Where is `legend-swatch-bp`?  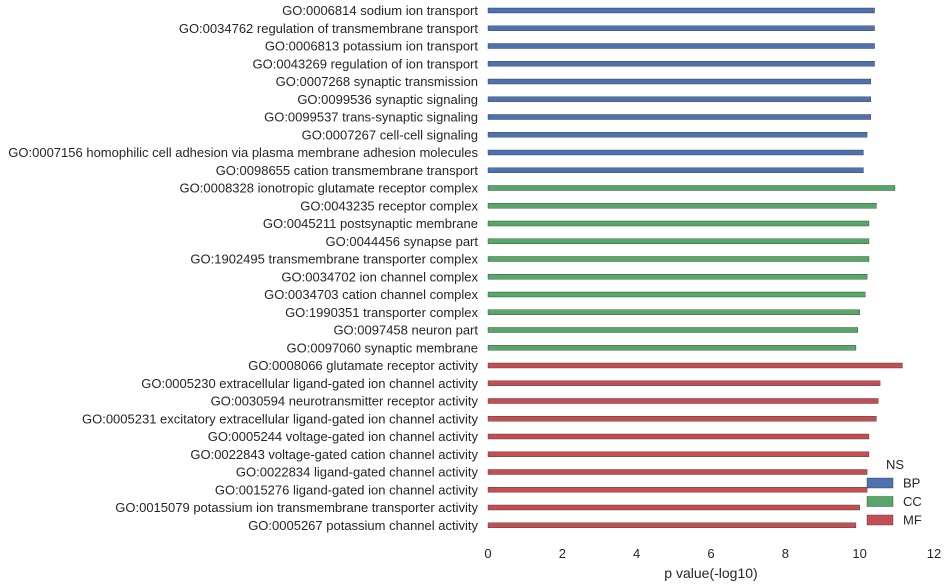
legend-swatch-bp is located at coordinates (880, 483).